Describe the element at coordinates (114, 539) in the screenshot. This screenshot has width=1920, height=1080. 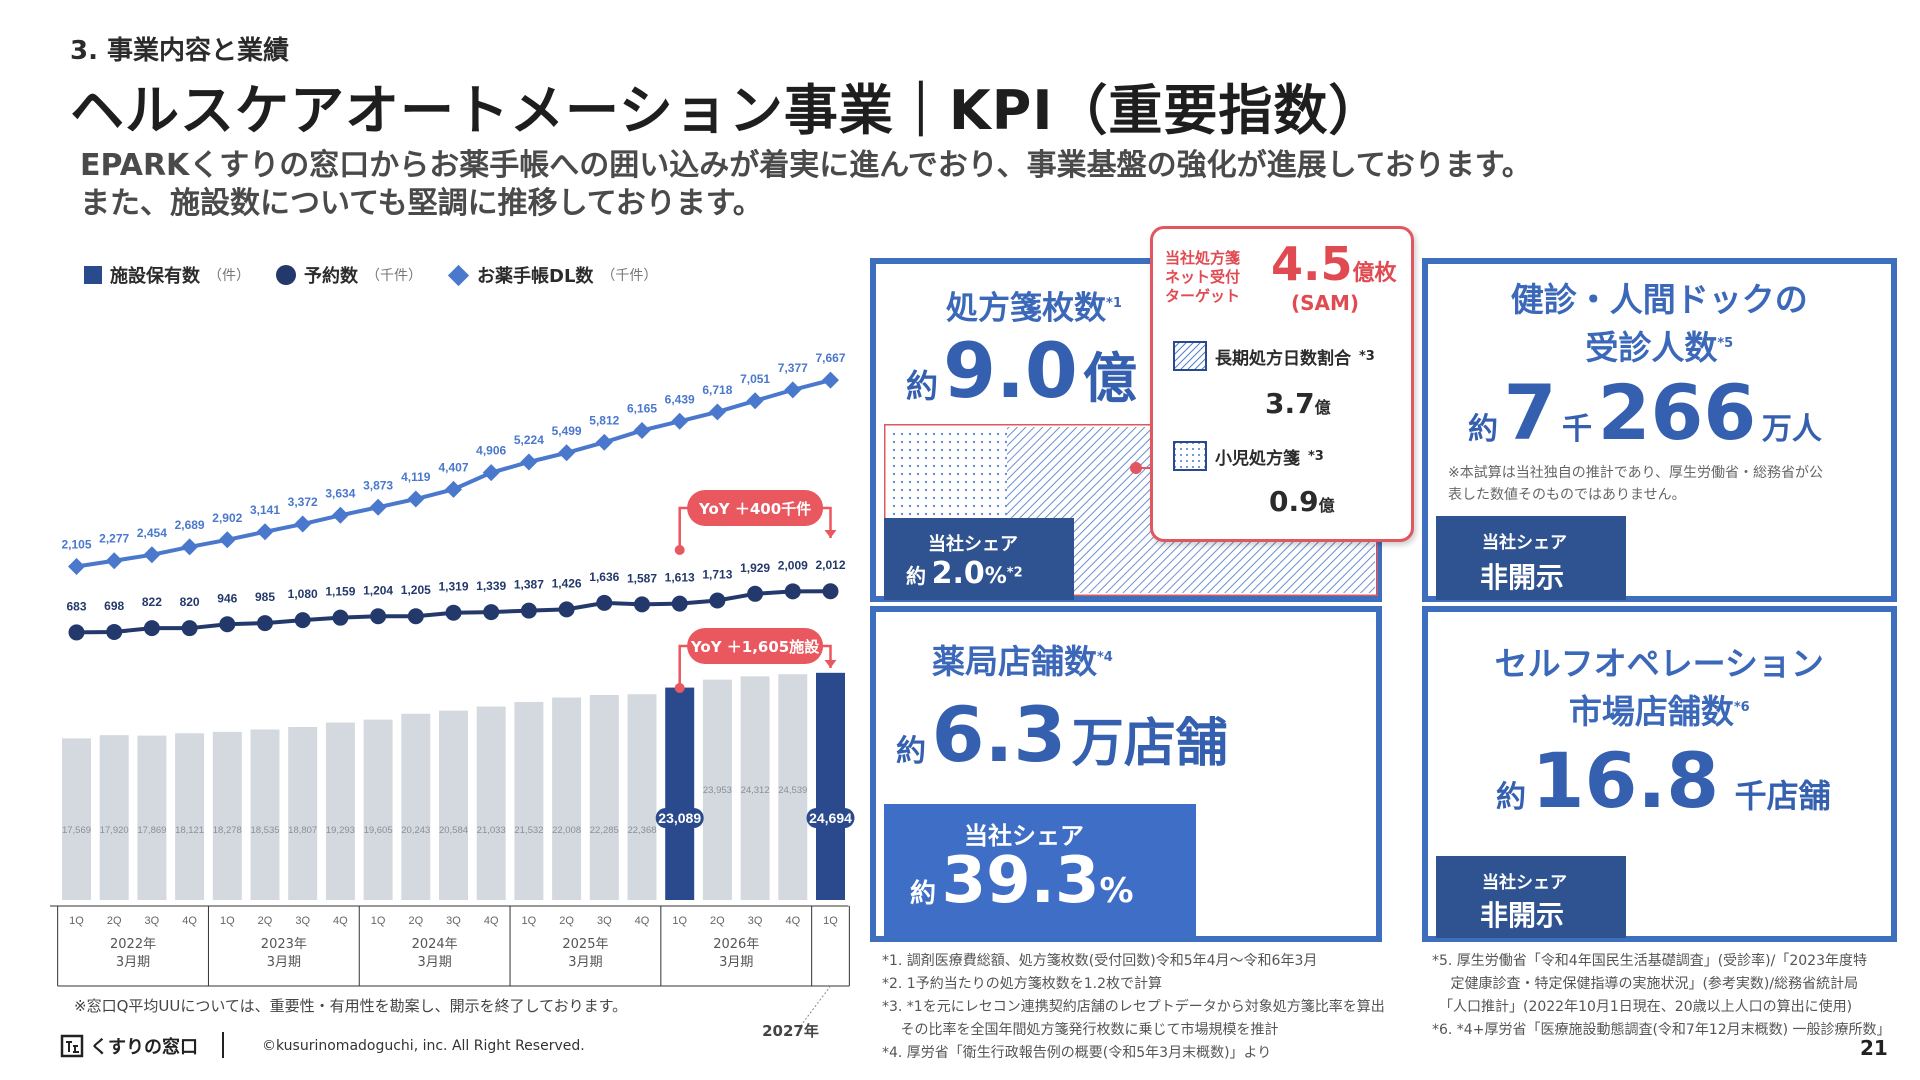
I see `dl-value-label: 2,277` at that location.